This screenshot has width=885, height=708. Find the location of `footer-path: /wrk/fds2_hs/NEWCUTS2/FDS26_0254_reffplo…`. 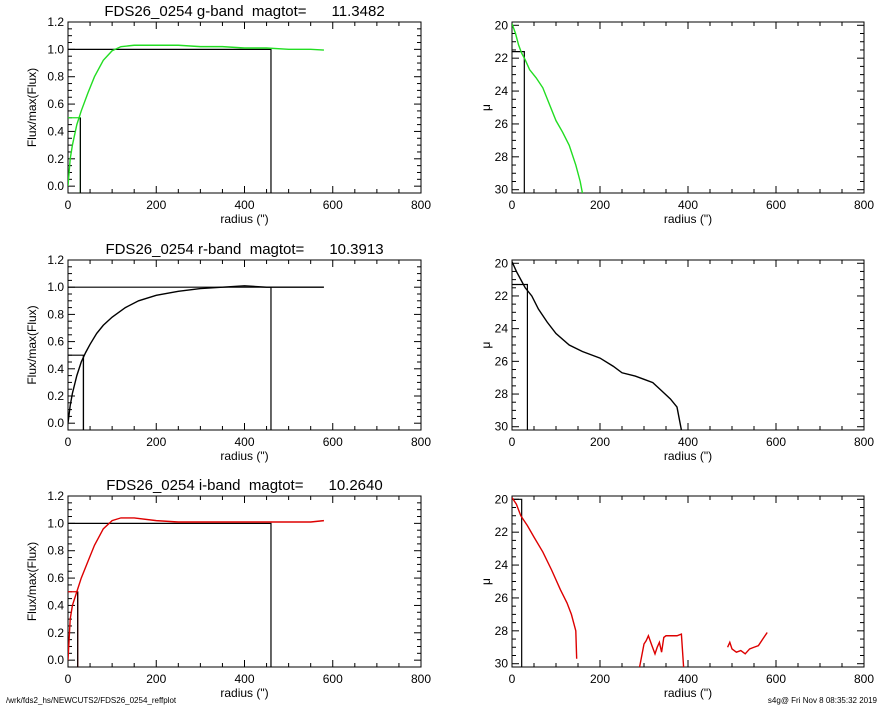

footer-path: /wrk/fds2_hs/NEWCUTS2/FDS26_0254_reffplo… is located at coordinates (91, 700).